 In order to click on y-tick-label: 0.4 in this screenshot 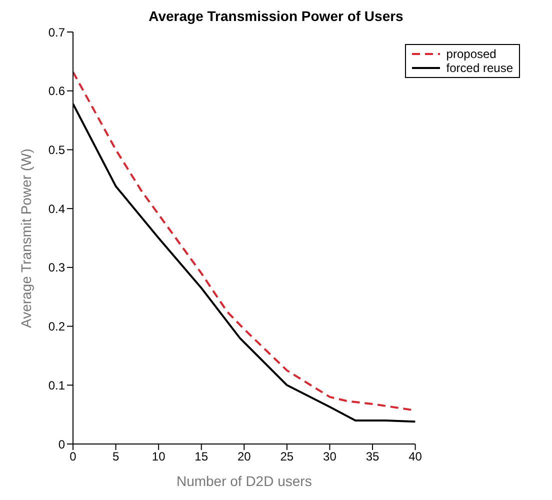, I will do `click(57, 209)`.